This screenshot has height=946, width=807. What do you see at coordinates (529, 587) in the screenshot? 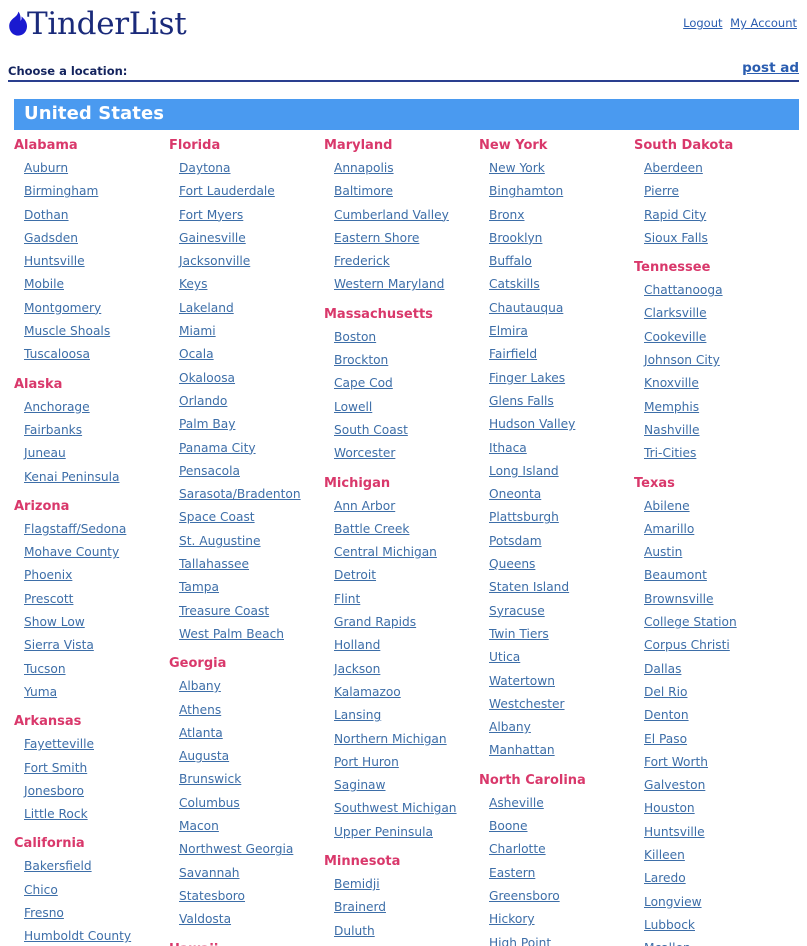
I see `city-link: Staten Island` at bounding box center [529, 587].